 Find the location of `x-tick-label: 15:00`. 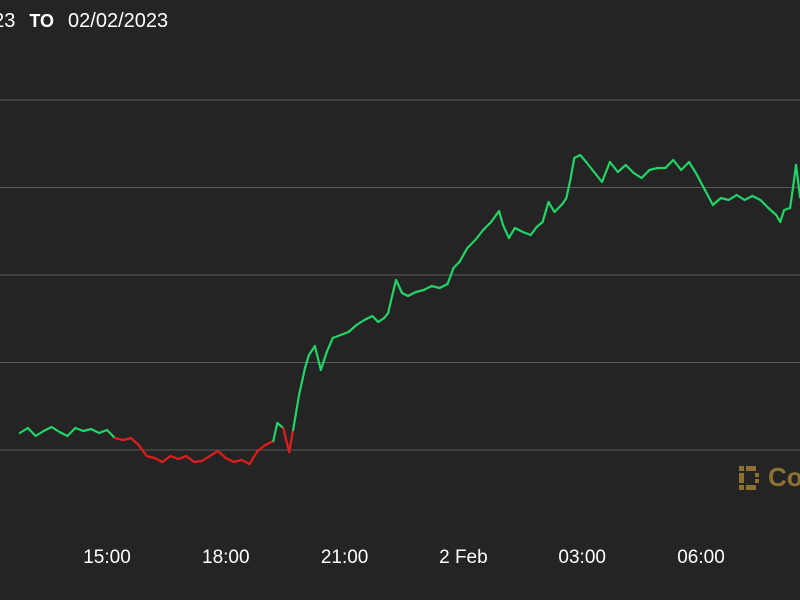

x-tick-label: 15:00 is located at coordinates (107, 557).